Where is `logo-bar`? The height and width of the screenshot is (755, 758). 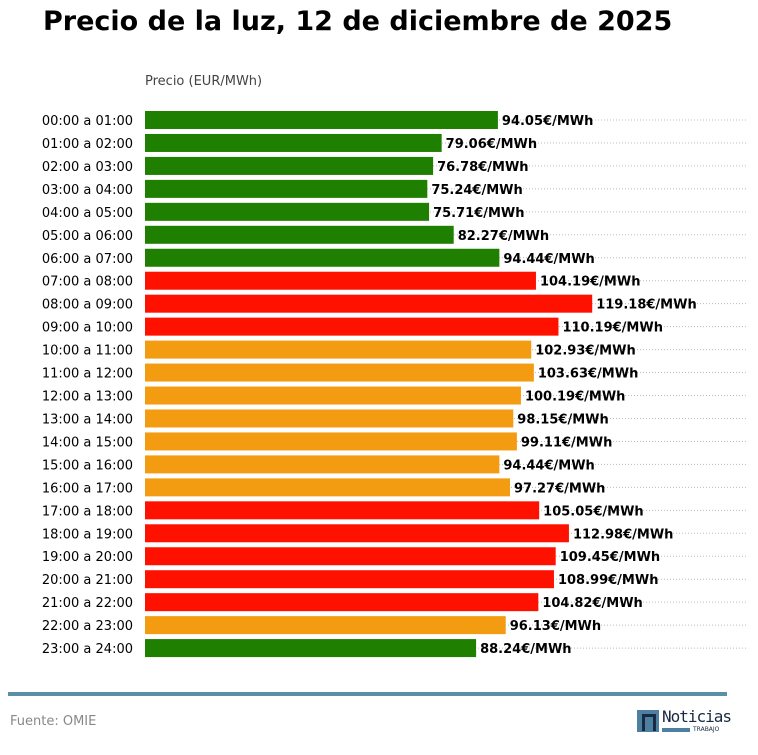
logo-bar is located at coordinates (676, 730).